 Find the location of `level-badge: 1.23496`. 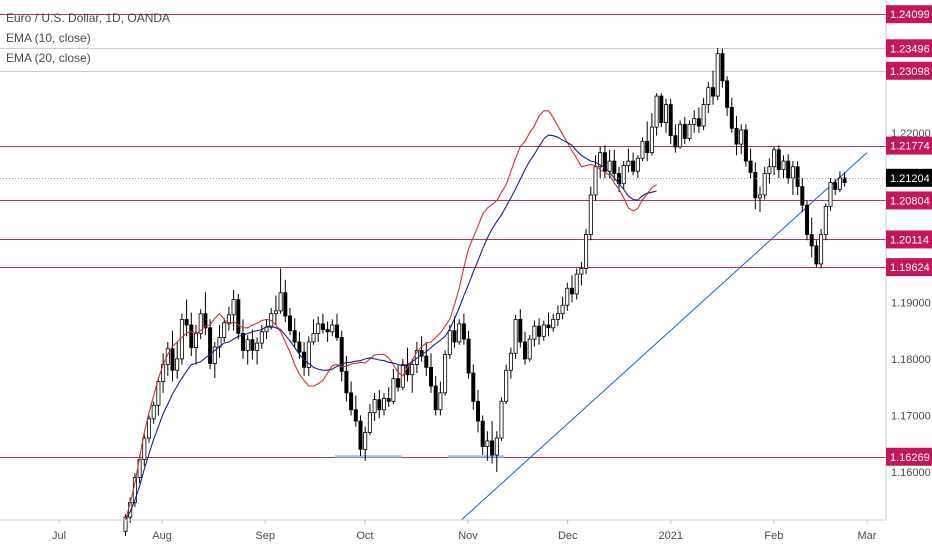

level-badge: 1.23496 is located at coordinates (910, 49).